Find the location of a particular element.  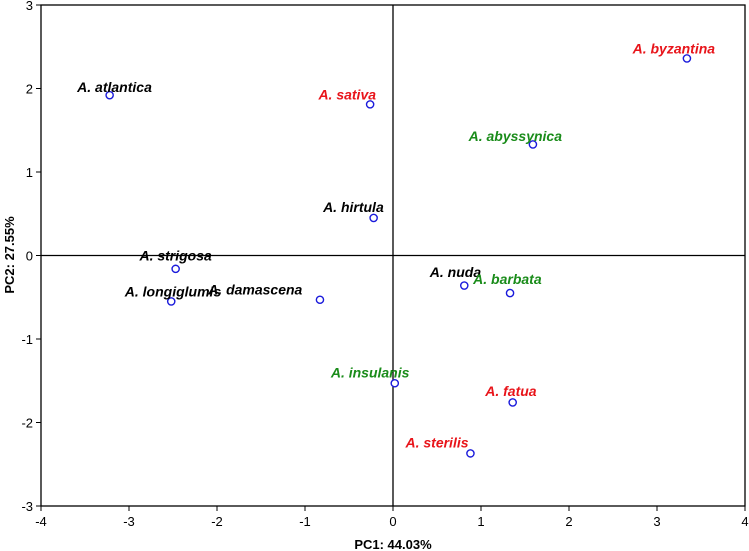

x-tick-label: -2 is located at coordinates (217, 521).